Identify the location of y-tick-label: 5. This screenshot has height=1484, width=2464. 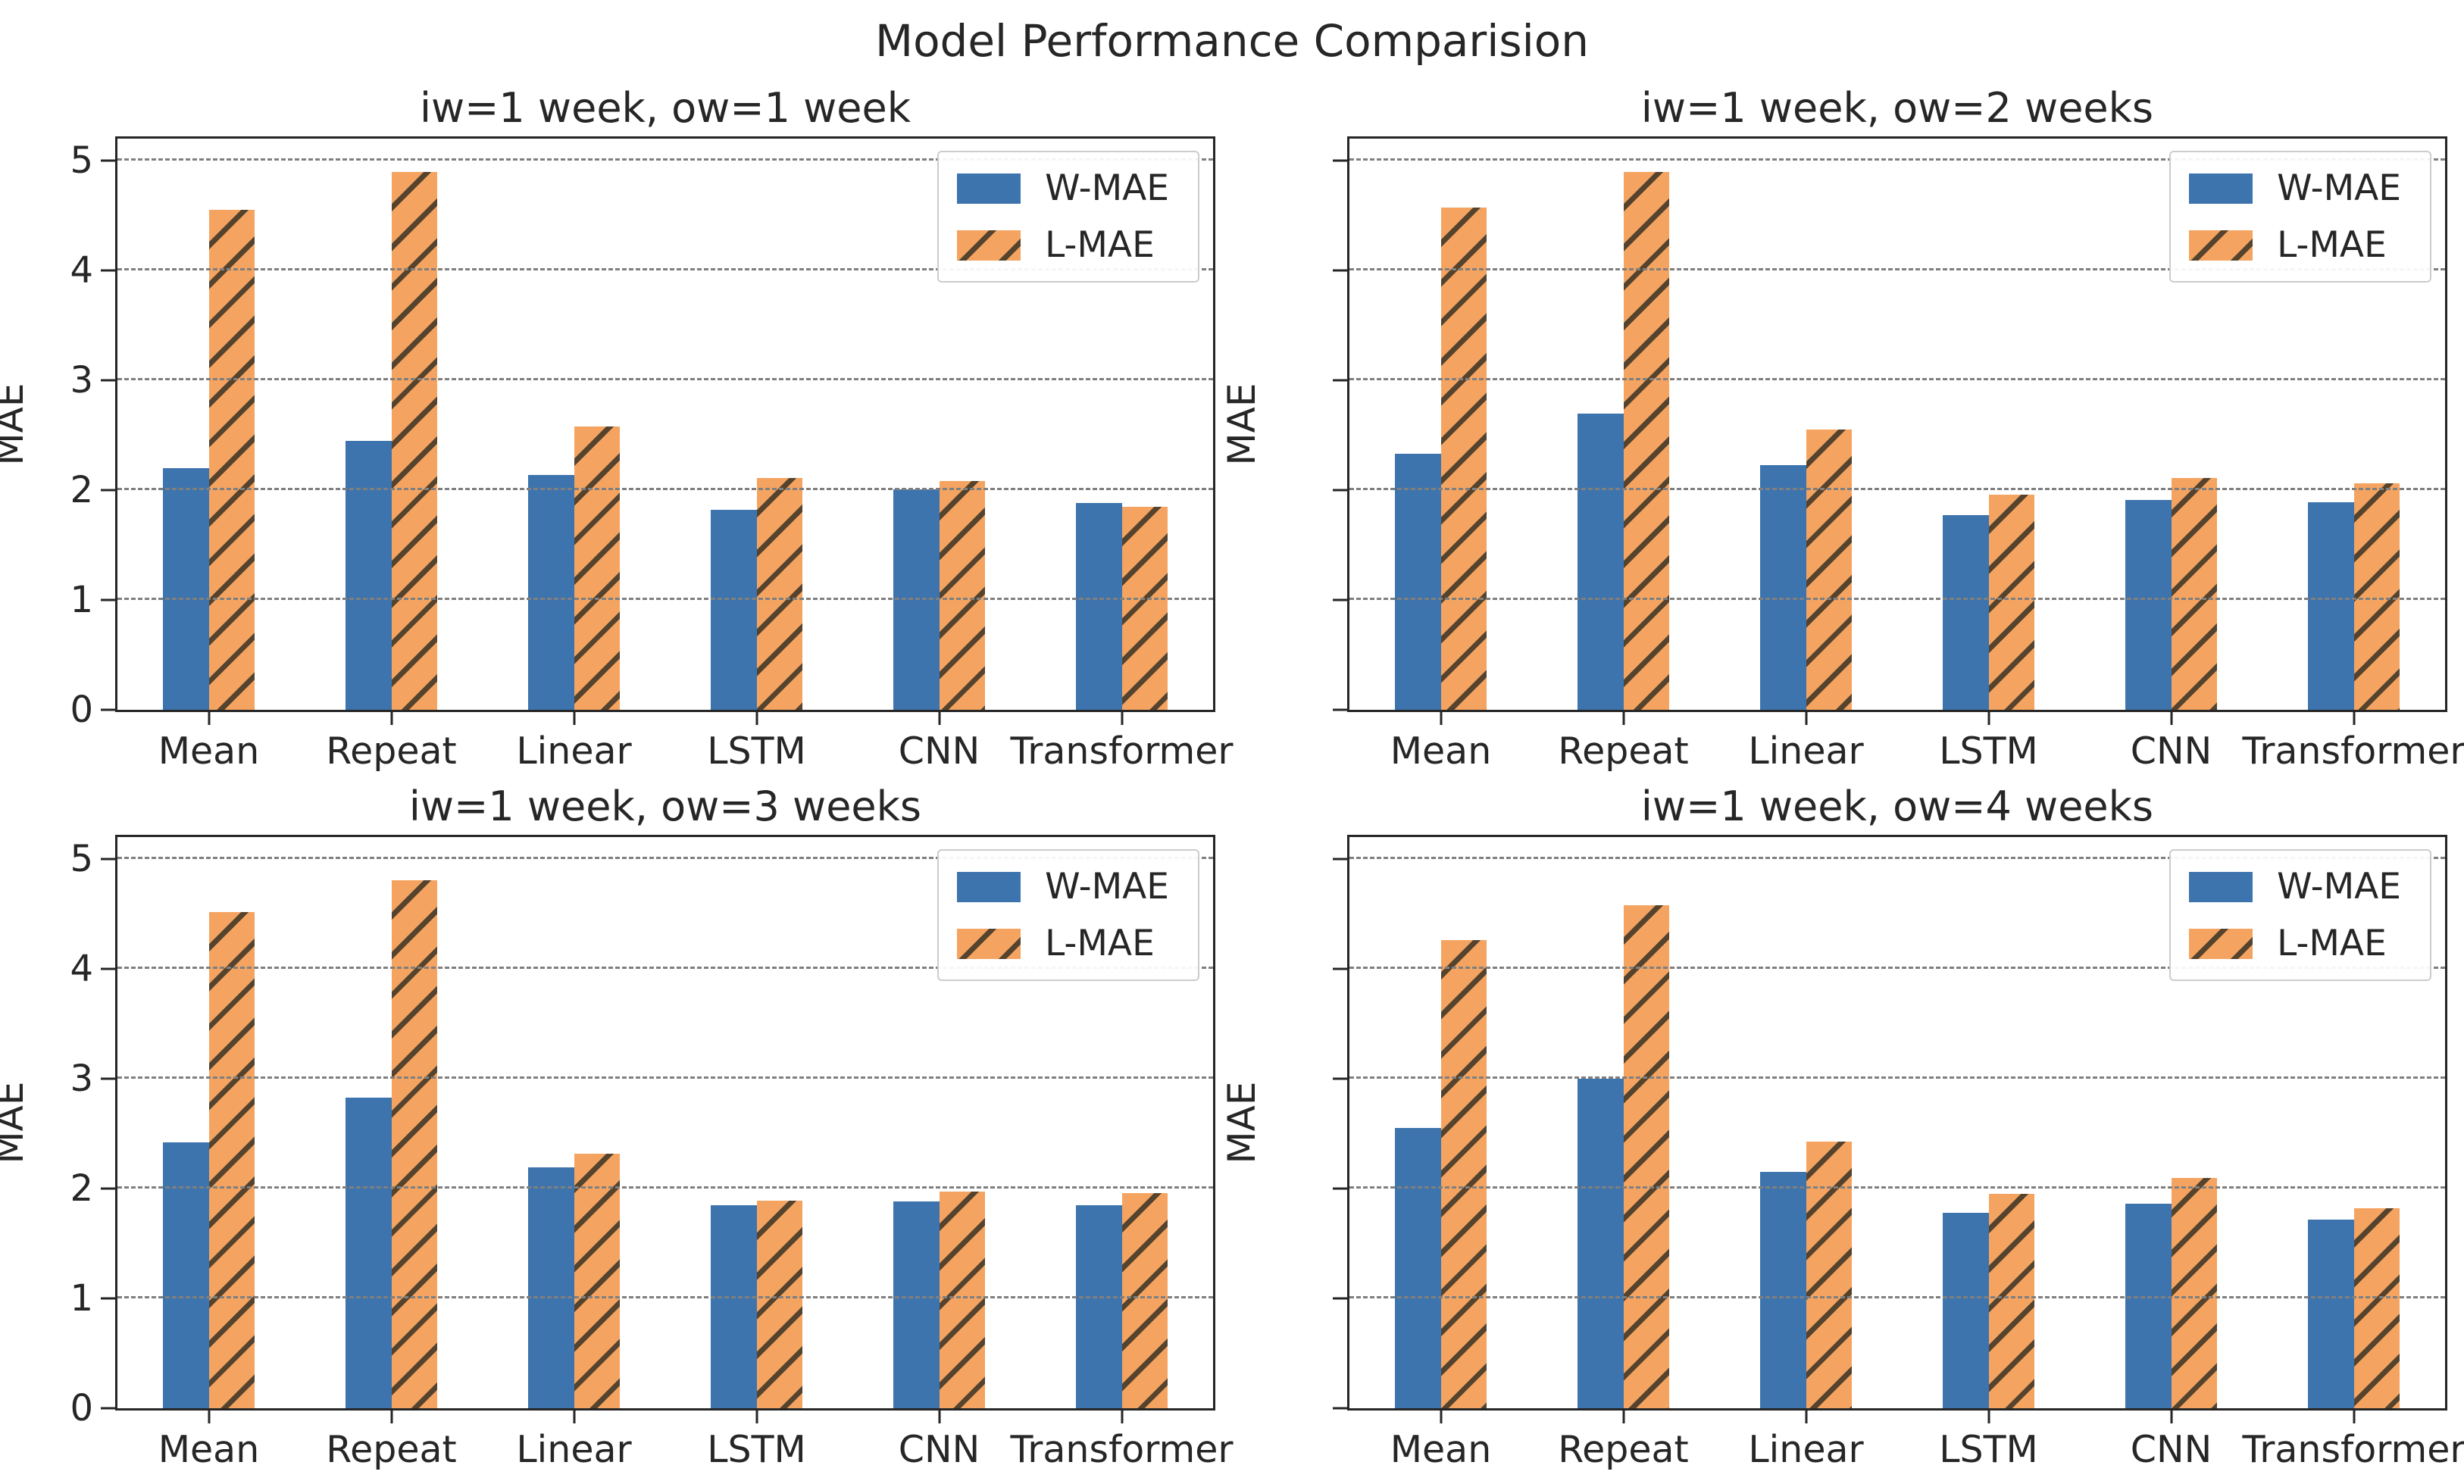
(81, 160).